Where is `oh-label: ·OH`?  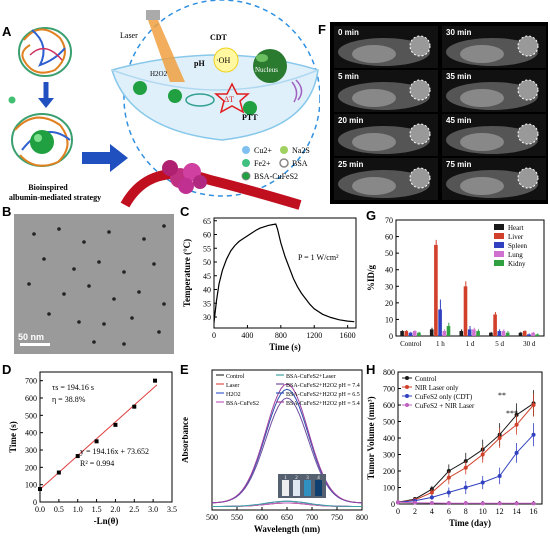
oh-label: ·OH is located at coordinates (223, 60).